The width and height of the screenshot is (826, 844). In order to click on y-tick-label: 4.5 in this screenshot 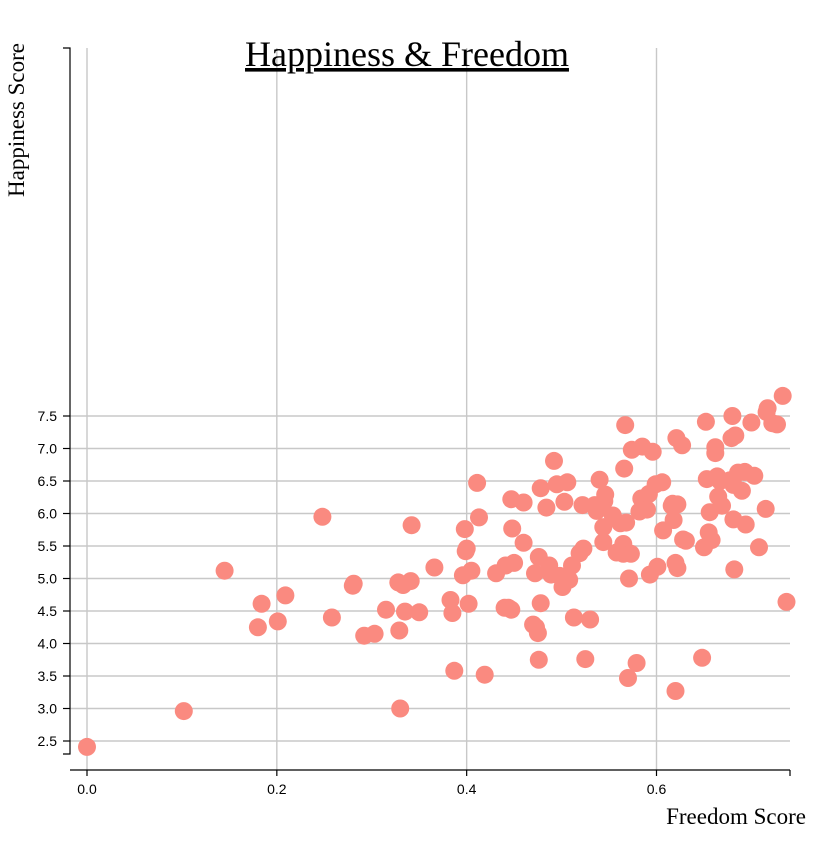, I will do `click(48, 611)`.